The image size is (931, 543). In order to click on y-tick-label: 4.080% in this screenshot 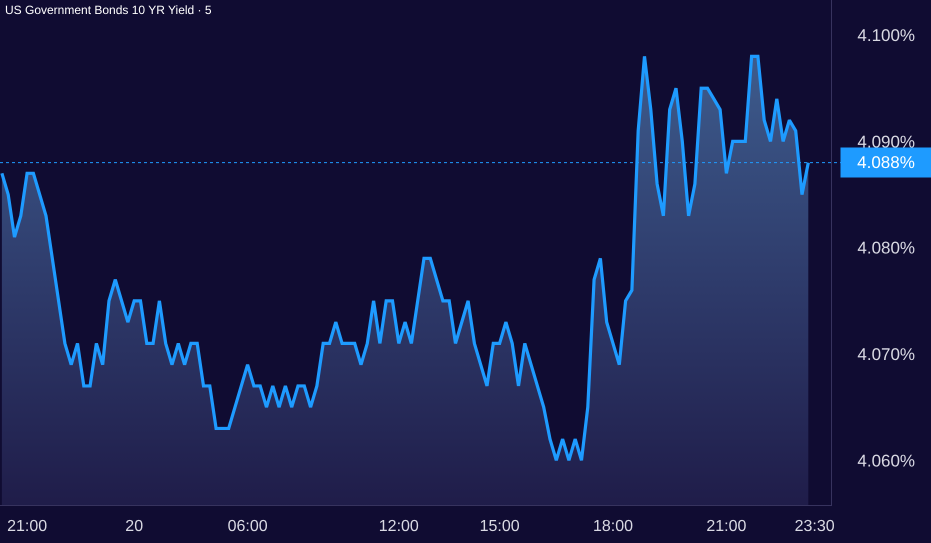, I will do `click(886, 248)`.